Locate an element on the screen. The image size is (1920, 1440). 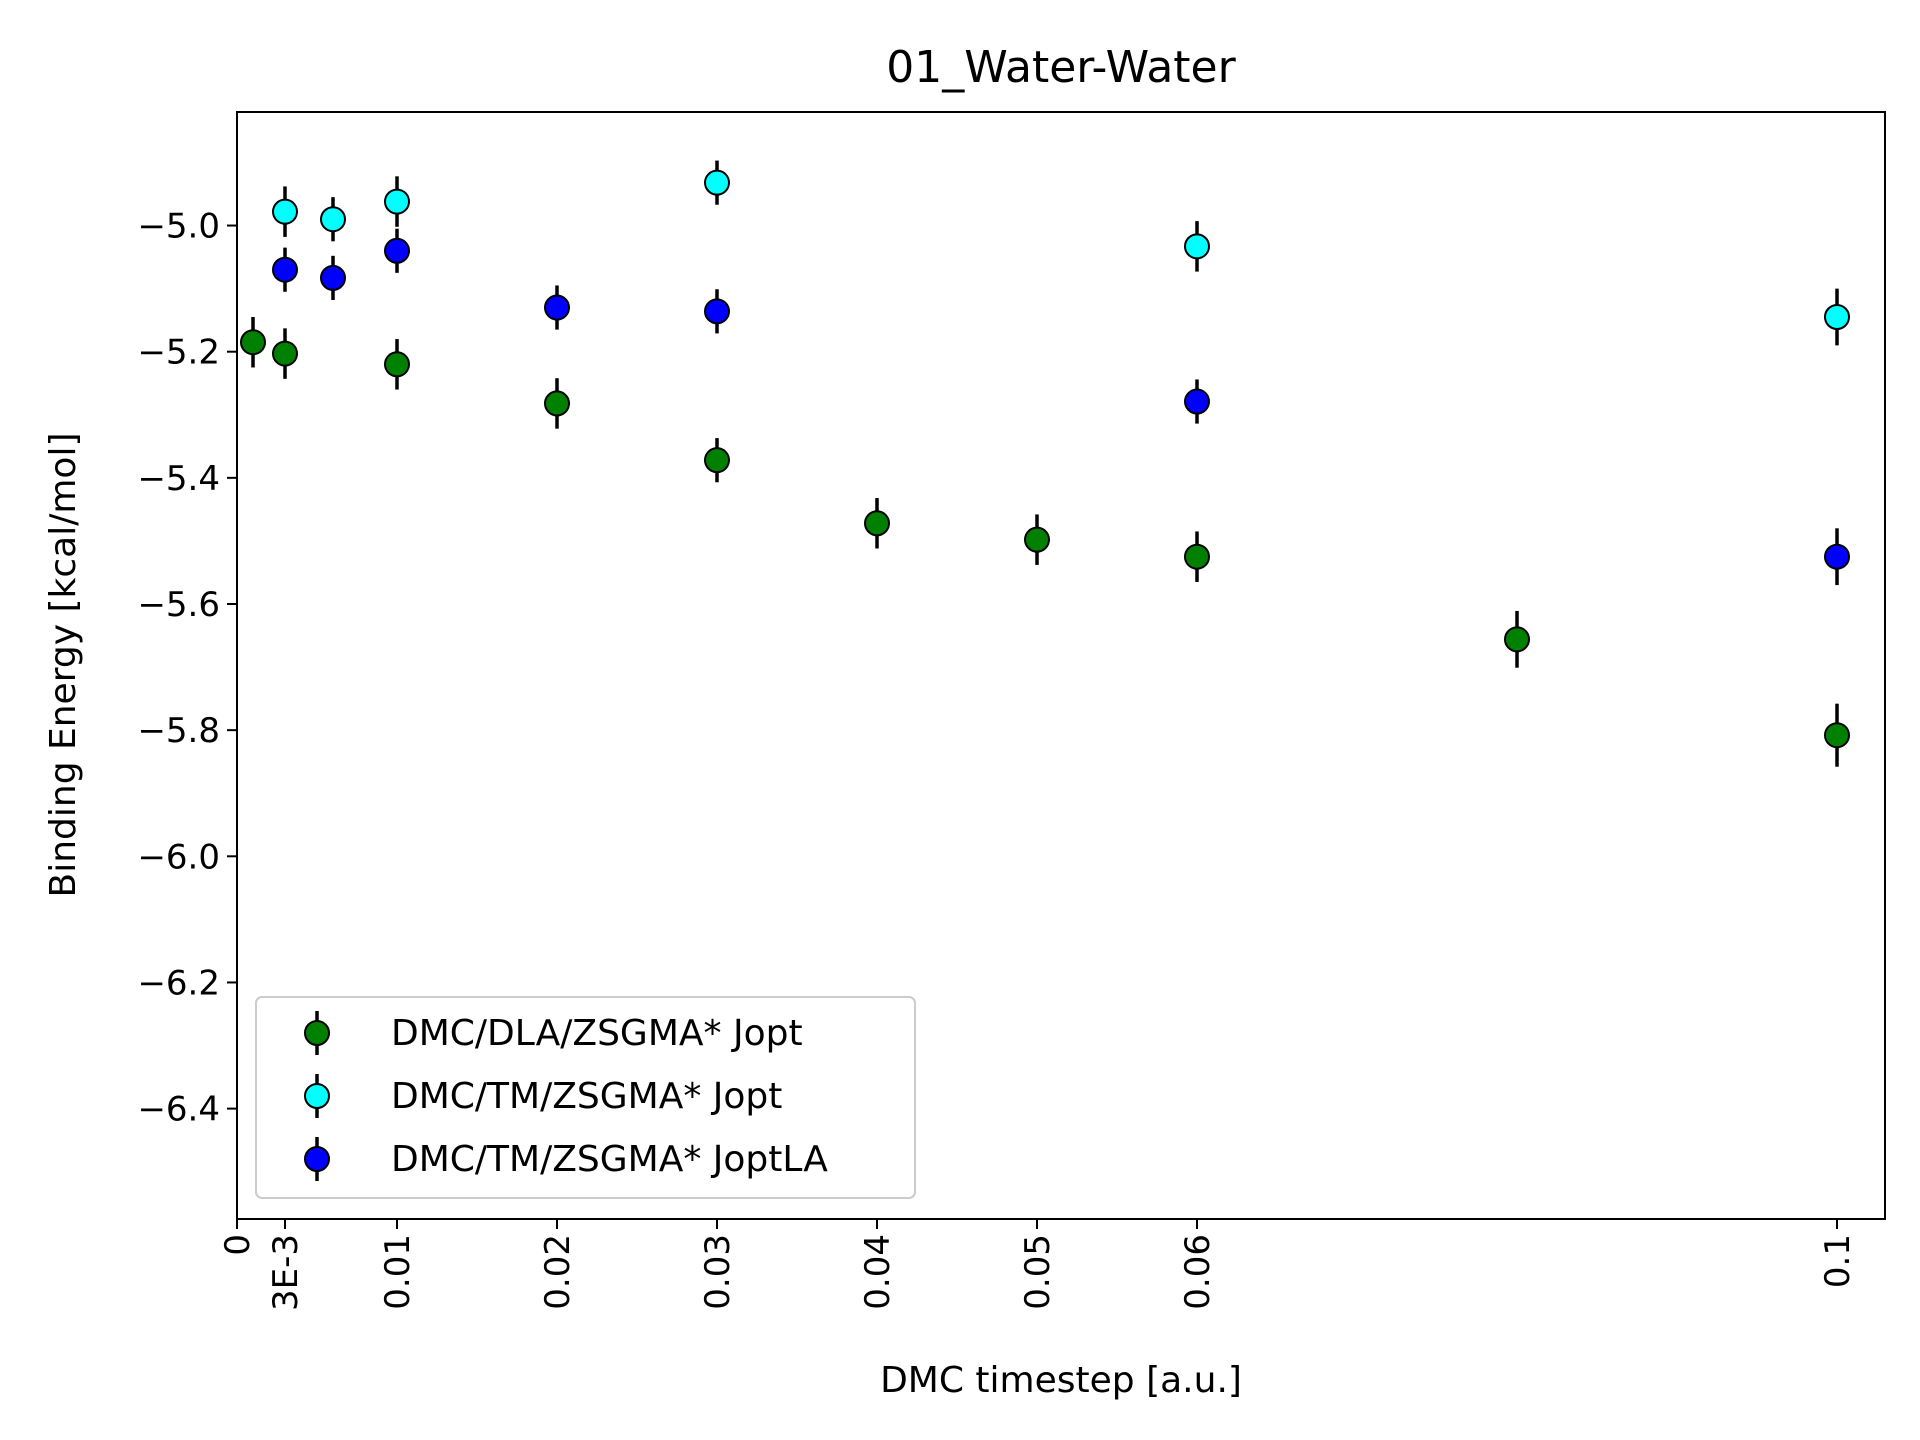
y-tick-label: −5.0 is located at coordinates (178, 227).